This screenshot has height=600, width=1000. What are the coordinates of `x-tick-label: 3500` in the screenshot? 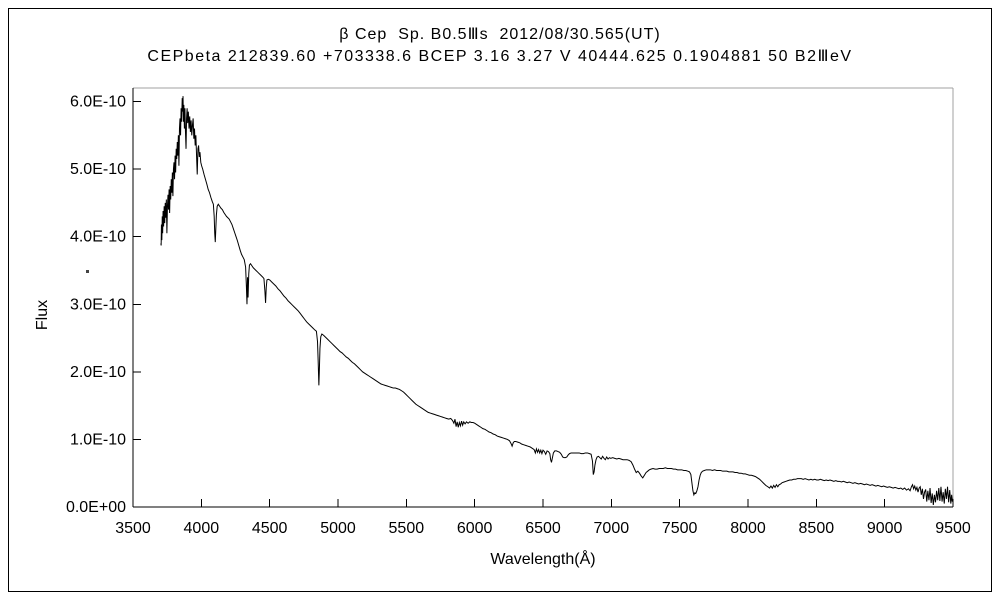 It's located at (133, 528).